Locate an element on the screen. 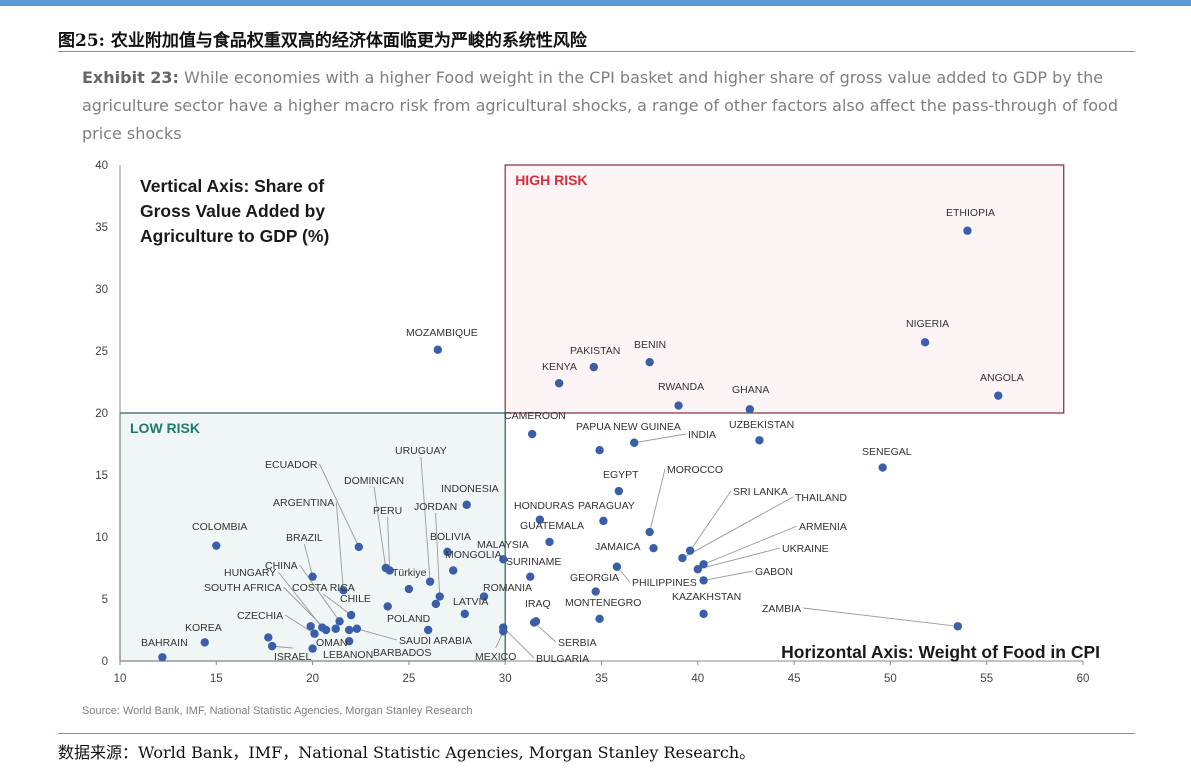 The image size is (1191, 773). label-mexico: MEXICO is located at coordinates (495, 657).